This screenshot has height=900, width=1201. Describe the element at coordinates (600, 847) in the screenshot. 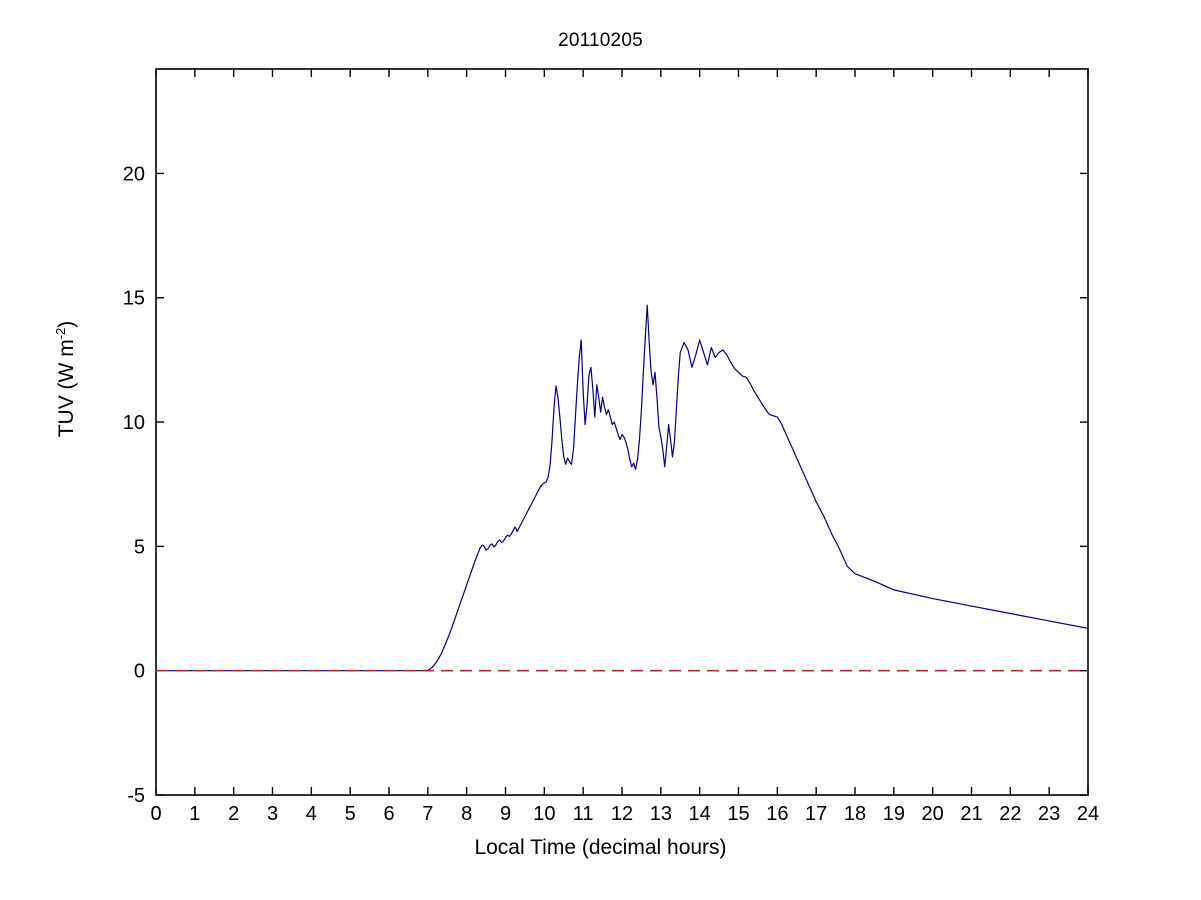

I see `x-axis-label: Local Time (decimal hours)` at that location.